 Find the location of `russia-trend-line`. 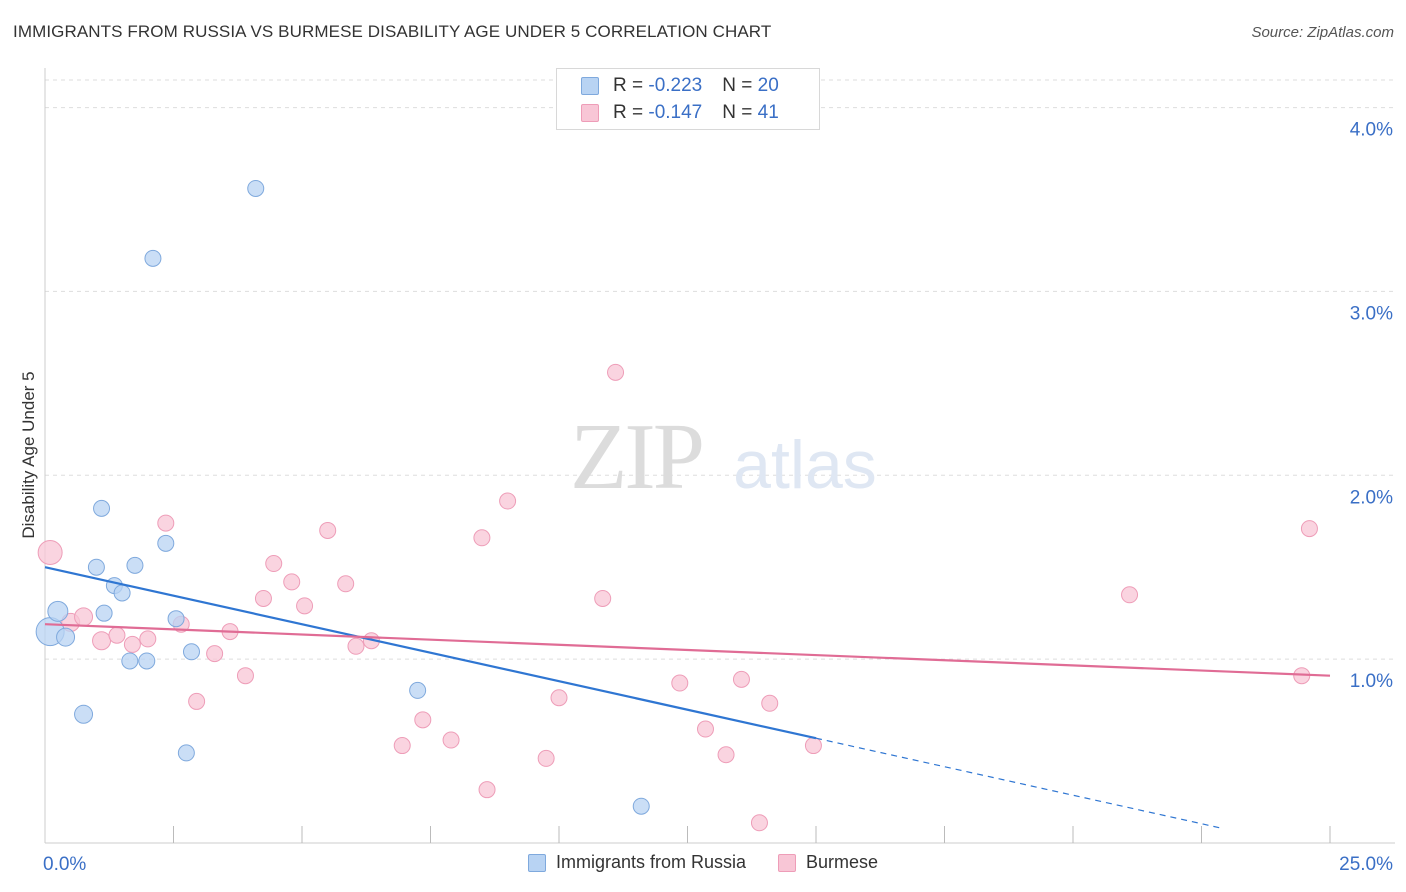

russia-trend-line is located at coordinates (430, 653).